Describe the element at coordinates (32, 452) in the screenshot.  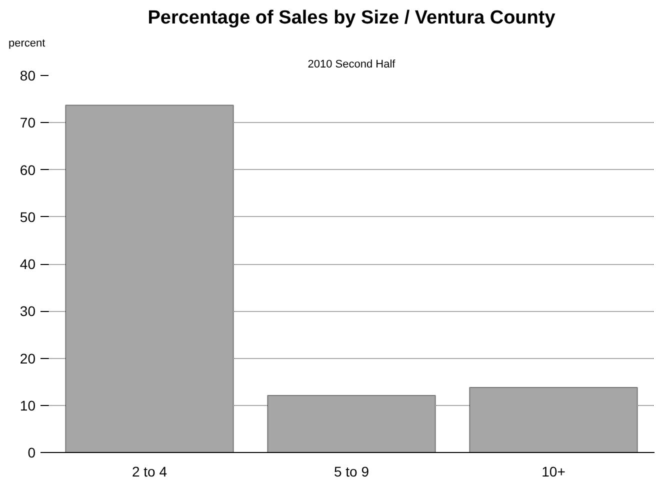
I see `y-tick-label: 0` at that location.